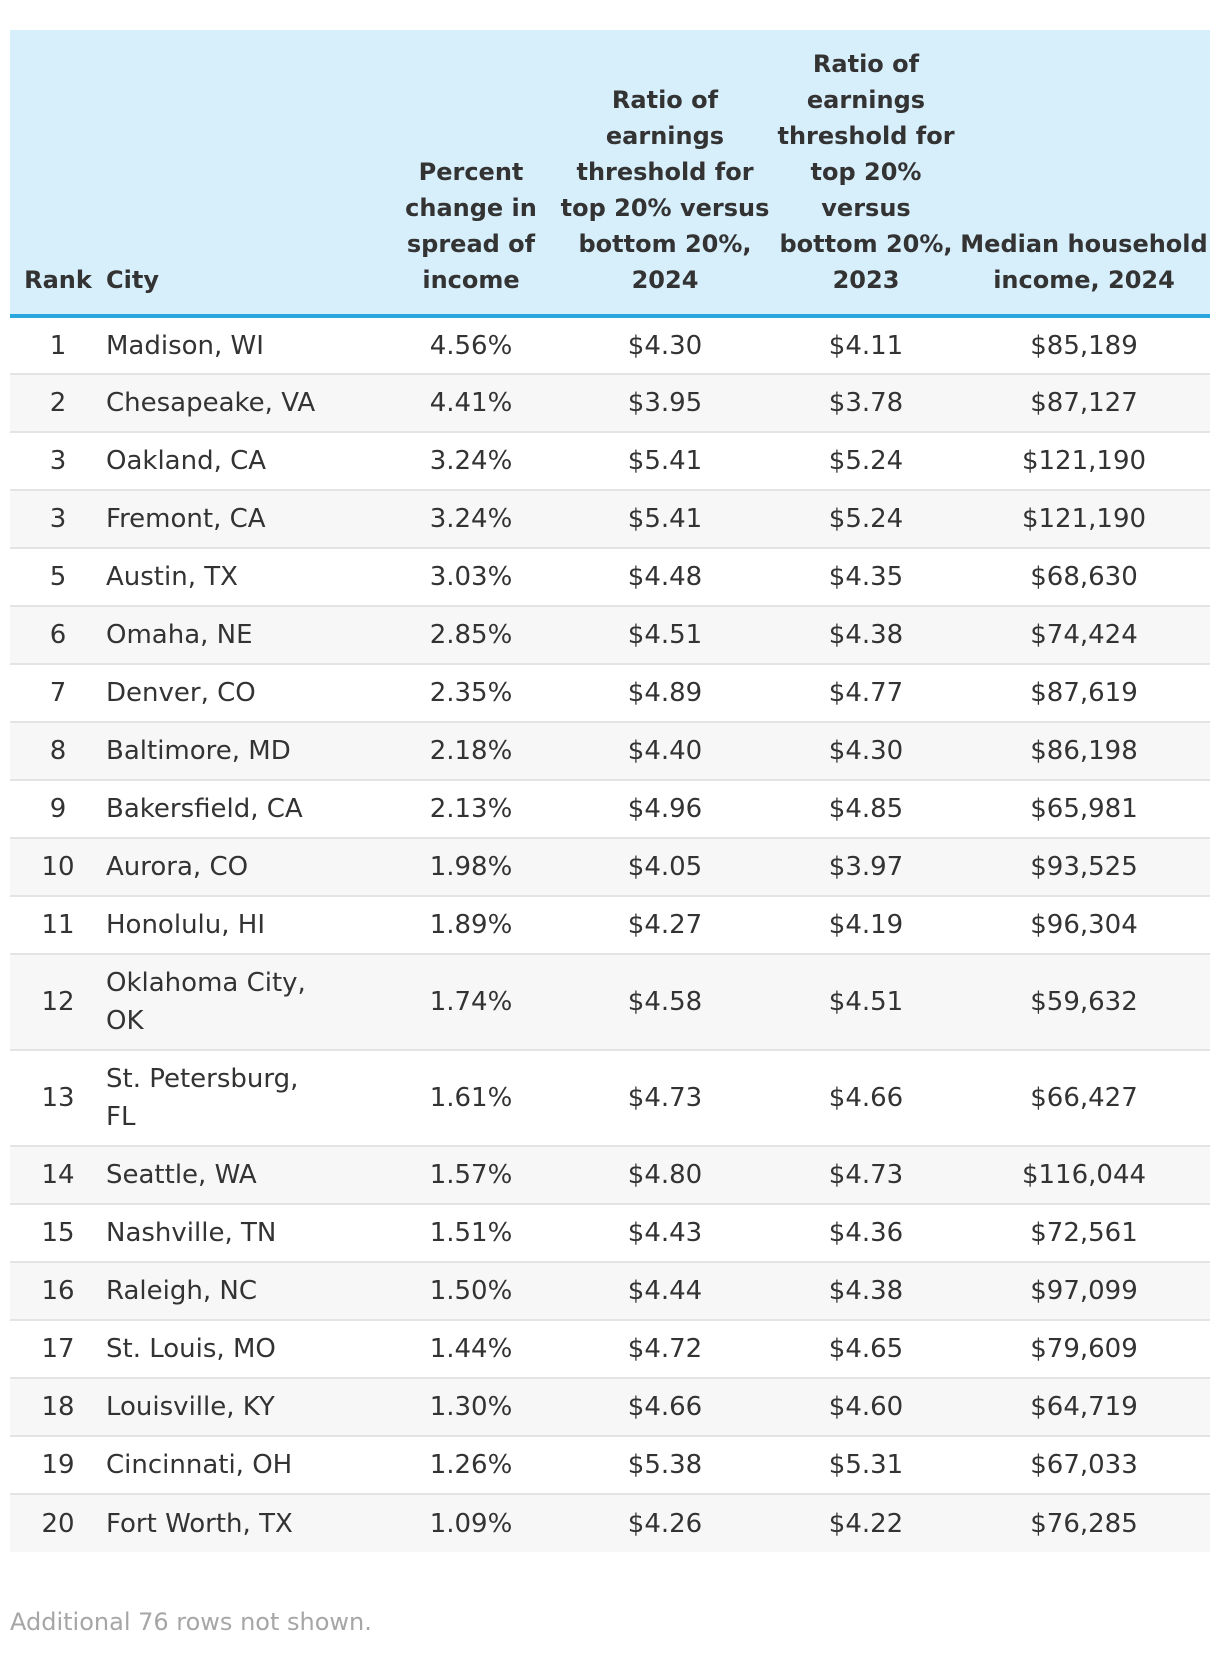  Describe the element at coordinates (58, 345) in the screenshot. I see `cell-rank: 1` at that location.